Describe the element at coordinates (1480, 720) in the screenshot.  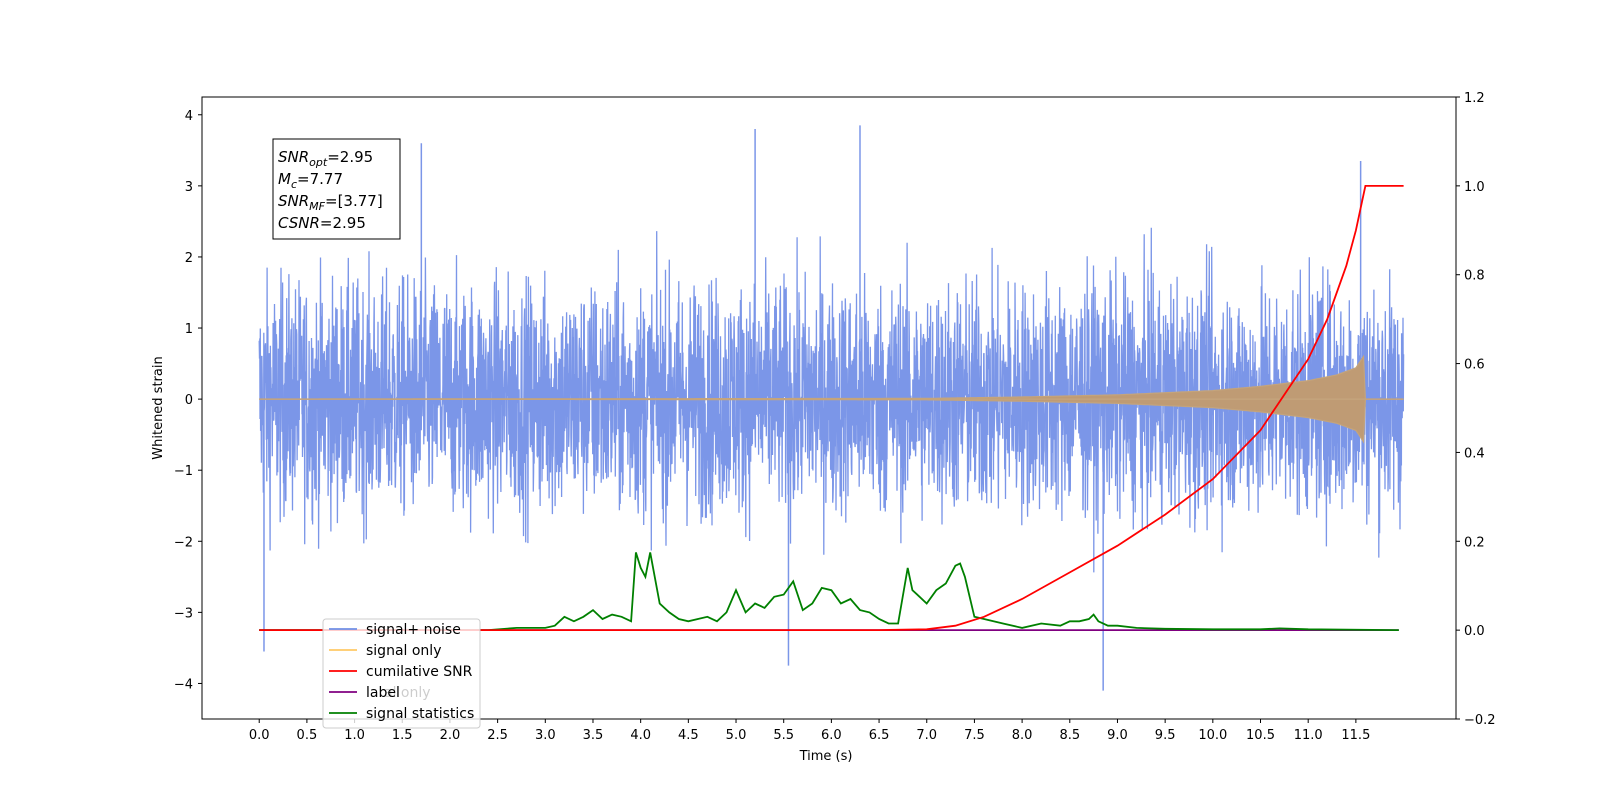
I see `y2-tick-label: −0.2` at that location.